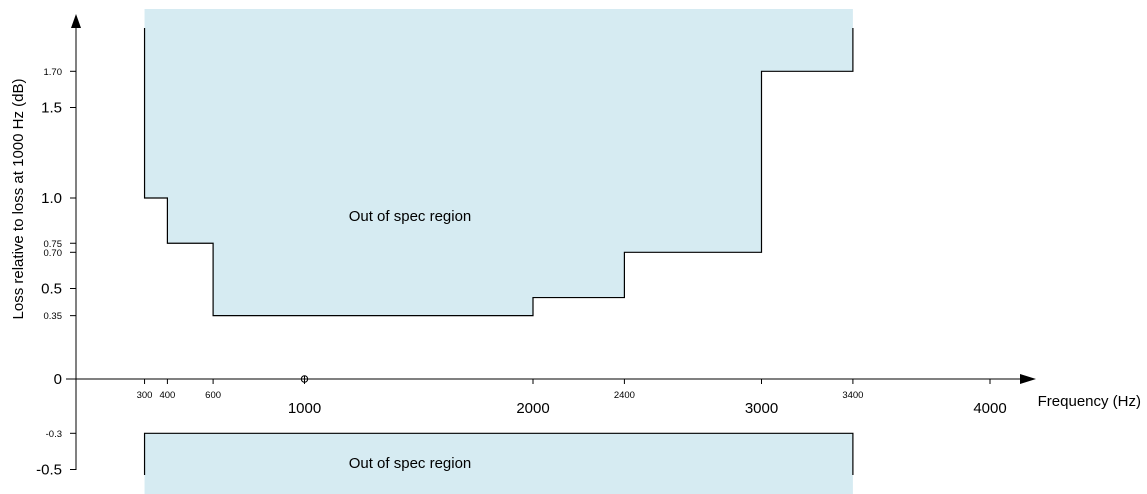 This screenshot has height=494, width=1147. I want to click on lower-out-of-spec-region, so click(498, 463).